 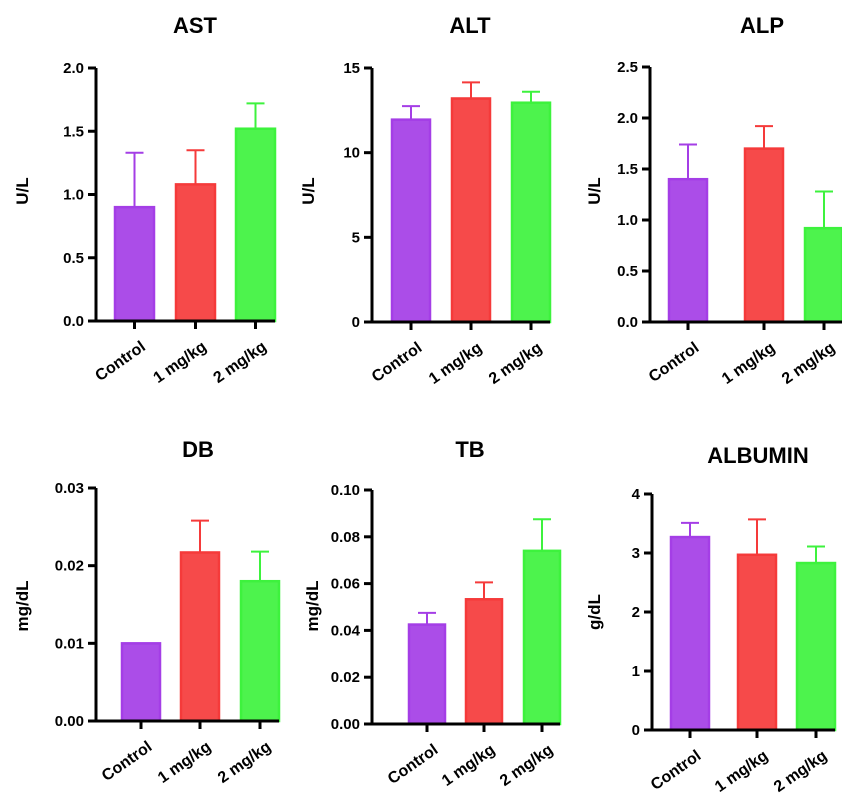 I want to click on y-tick-label: 0.10, so click(x=345, y=490).